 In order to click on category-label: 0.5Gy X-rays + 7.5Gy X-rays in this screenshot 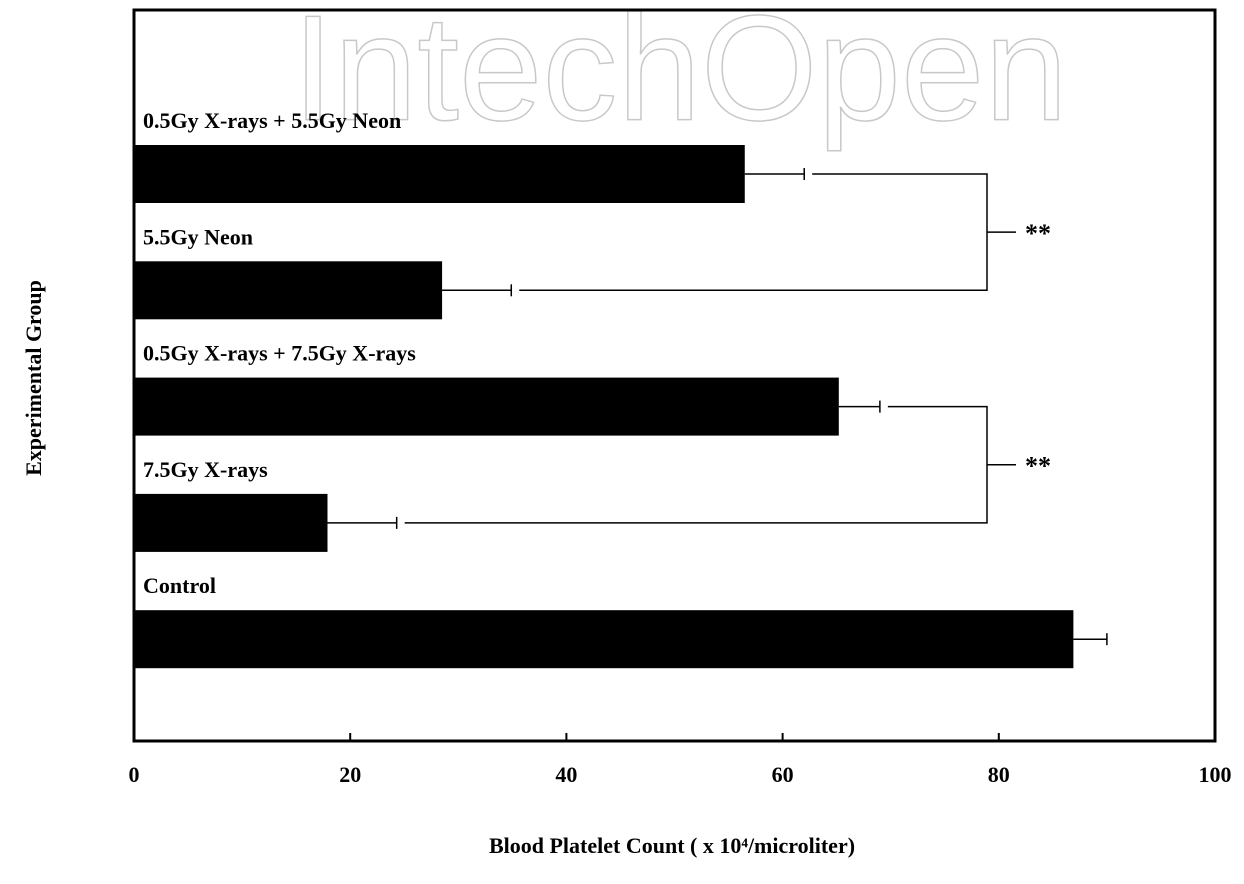, I will do `click(279, 353)`.